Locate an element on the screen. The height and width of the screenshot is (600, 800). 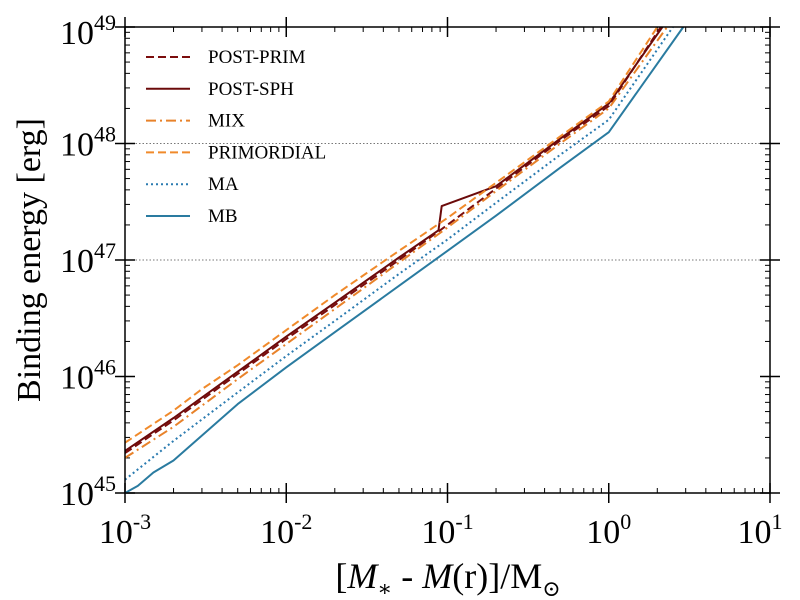
y-tick-label: 1048 is located at coordinates (88, 143).